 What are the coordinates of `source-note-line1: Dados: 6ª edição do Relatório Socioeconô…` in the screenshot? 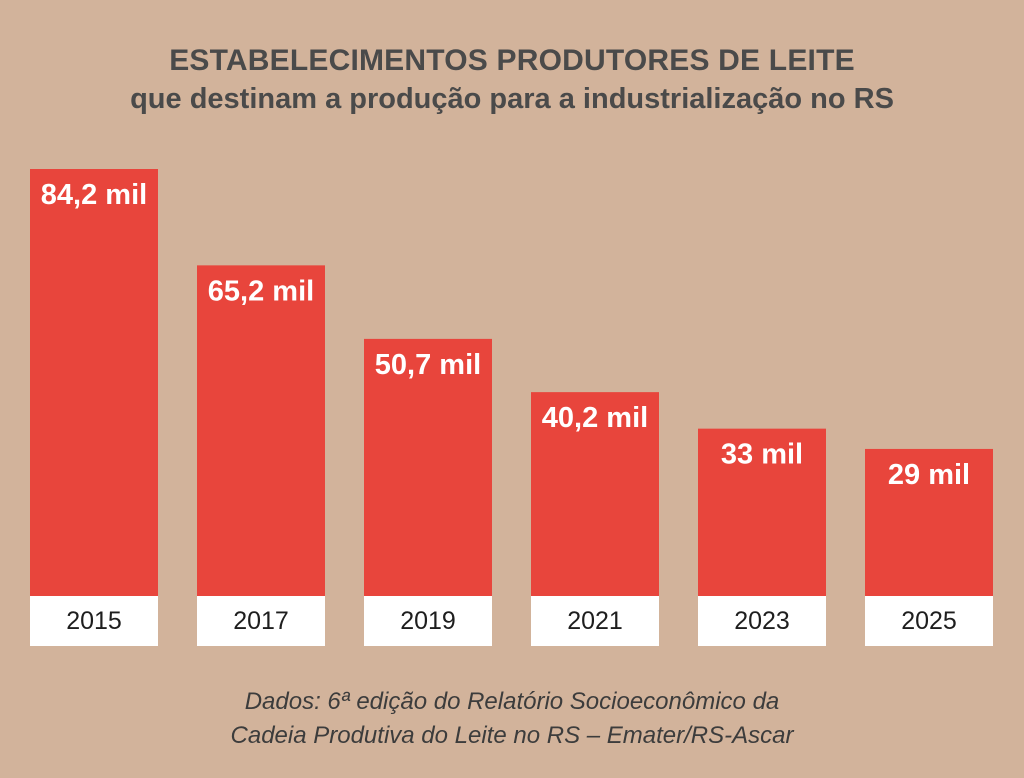 It's located at (512, 701).